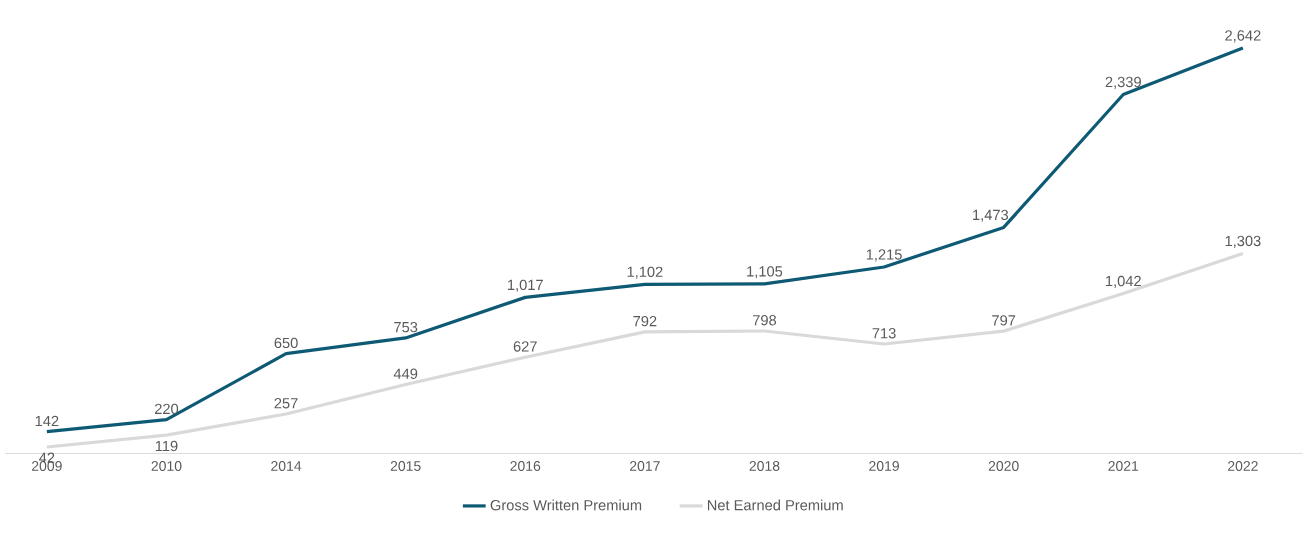  Describe the element at coordinates (47, 420) in the screenshot. I see `data-label: 142` at that location.